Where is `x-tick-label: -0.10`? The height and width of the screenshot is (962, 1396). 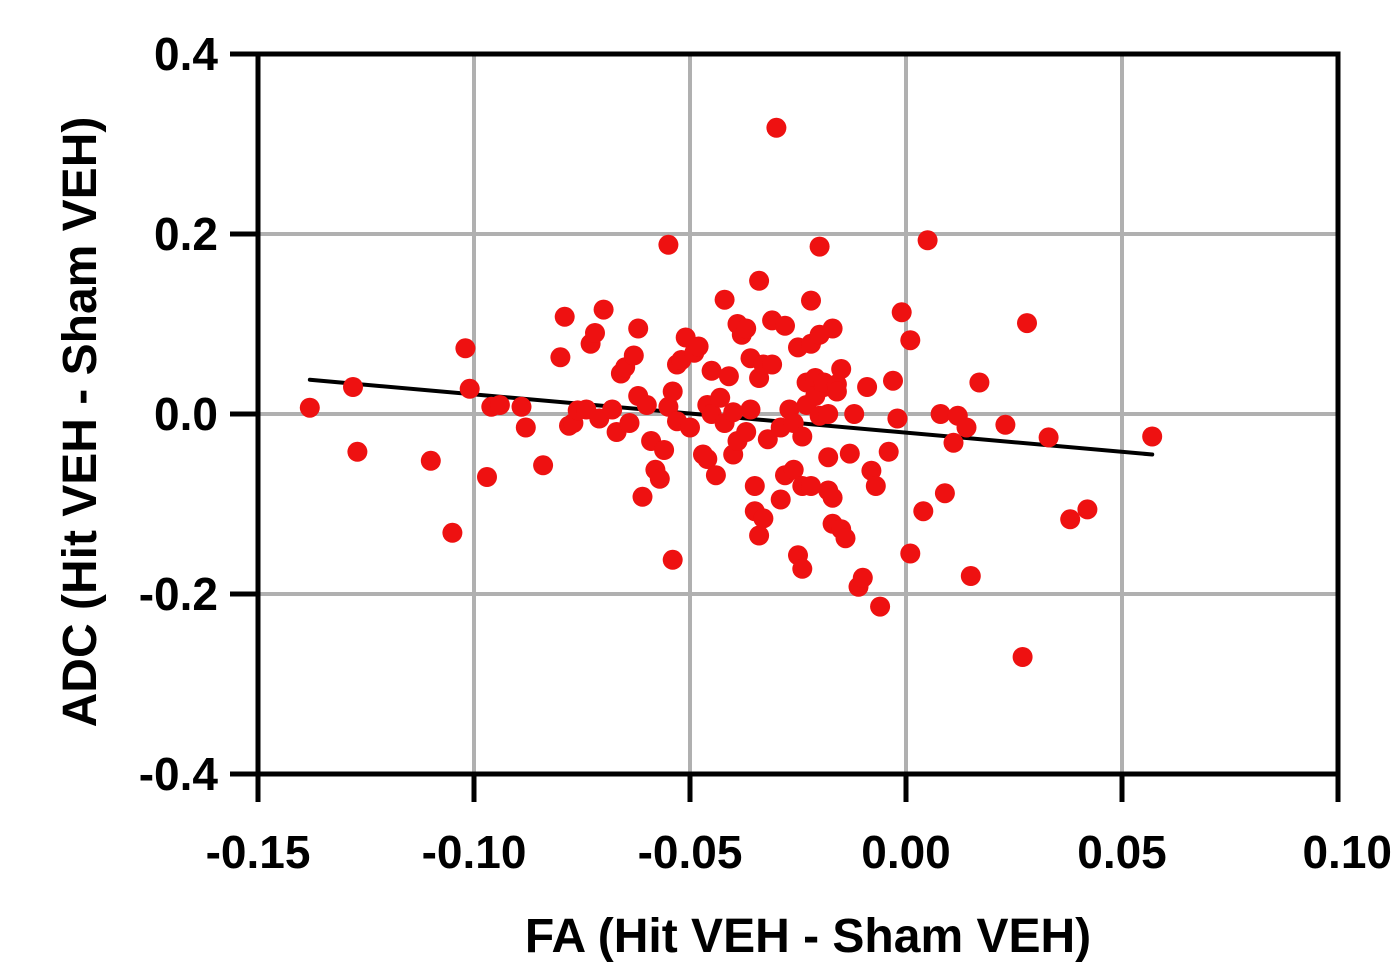
x-tick-label: -0.10 is located at coordinates (474, 852).